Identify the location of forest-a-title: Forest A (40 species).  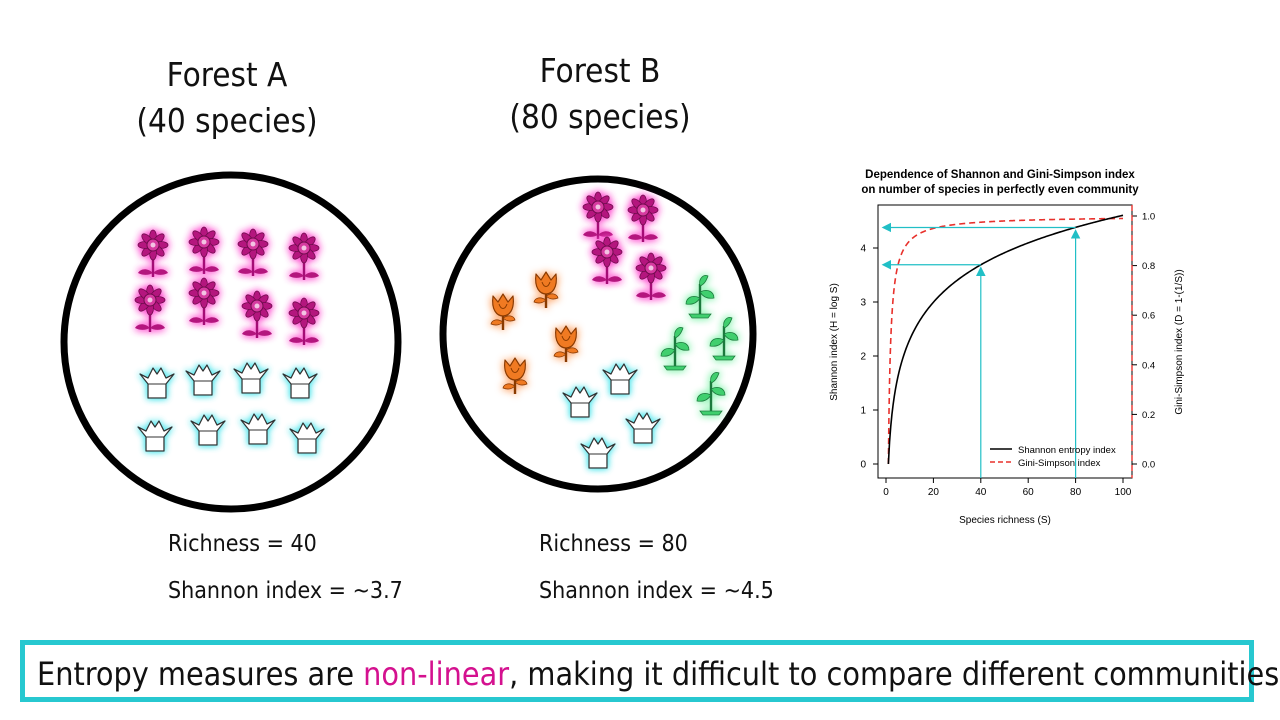
(227, 98).